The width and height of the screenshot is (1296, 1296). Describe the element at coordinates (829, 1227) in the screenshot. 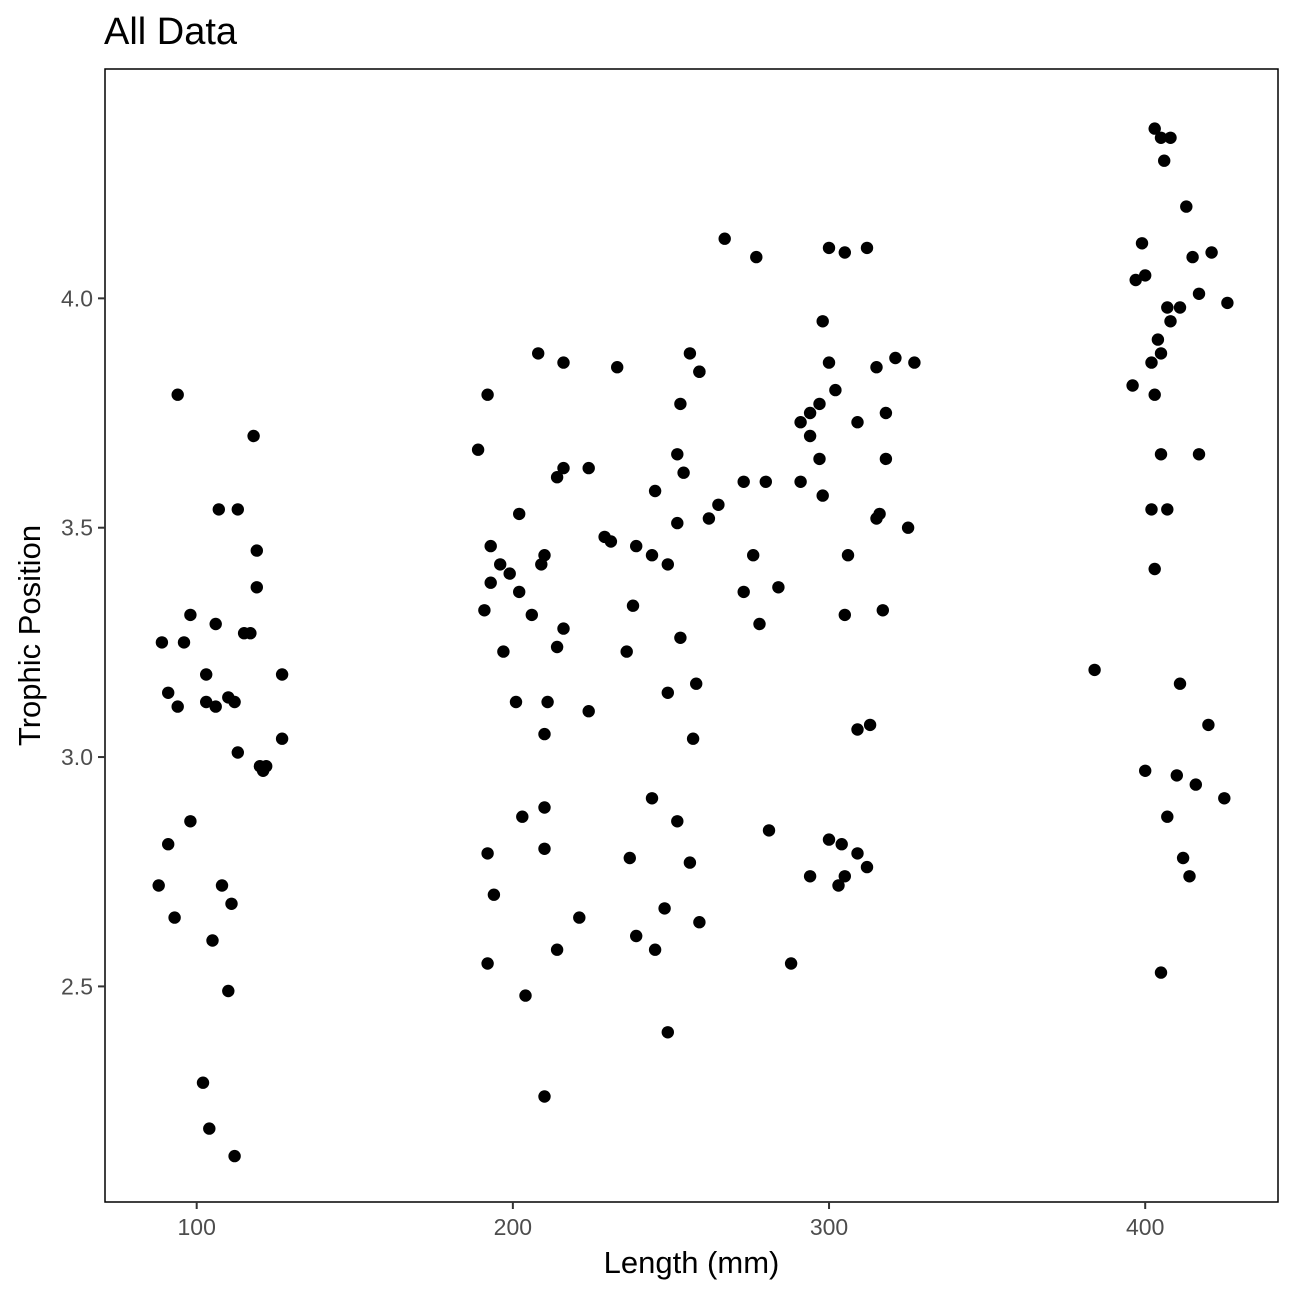

I see `x-tick-label: 300` at that location.